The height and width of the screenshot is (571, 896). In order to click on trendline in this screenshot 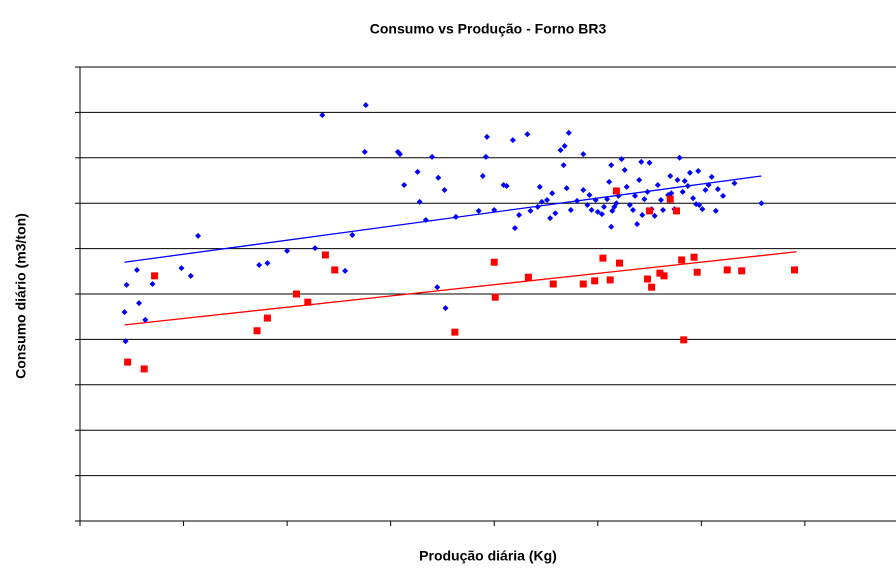, I will do `click(443, 219)`.